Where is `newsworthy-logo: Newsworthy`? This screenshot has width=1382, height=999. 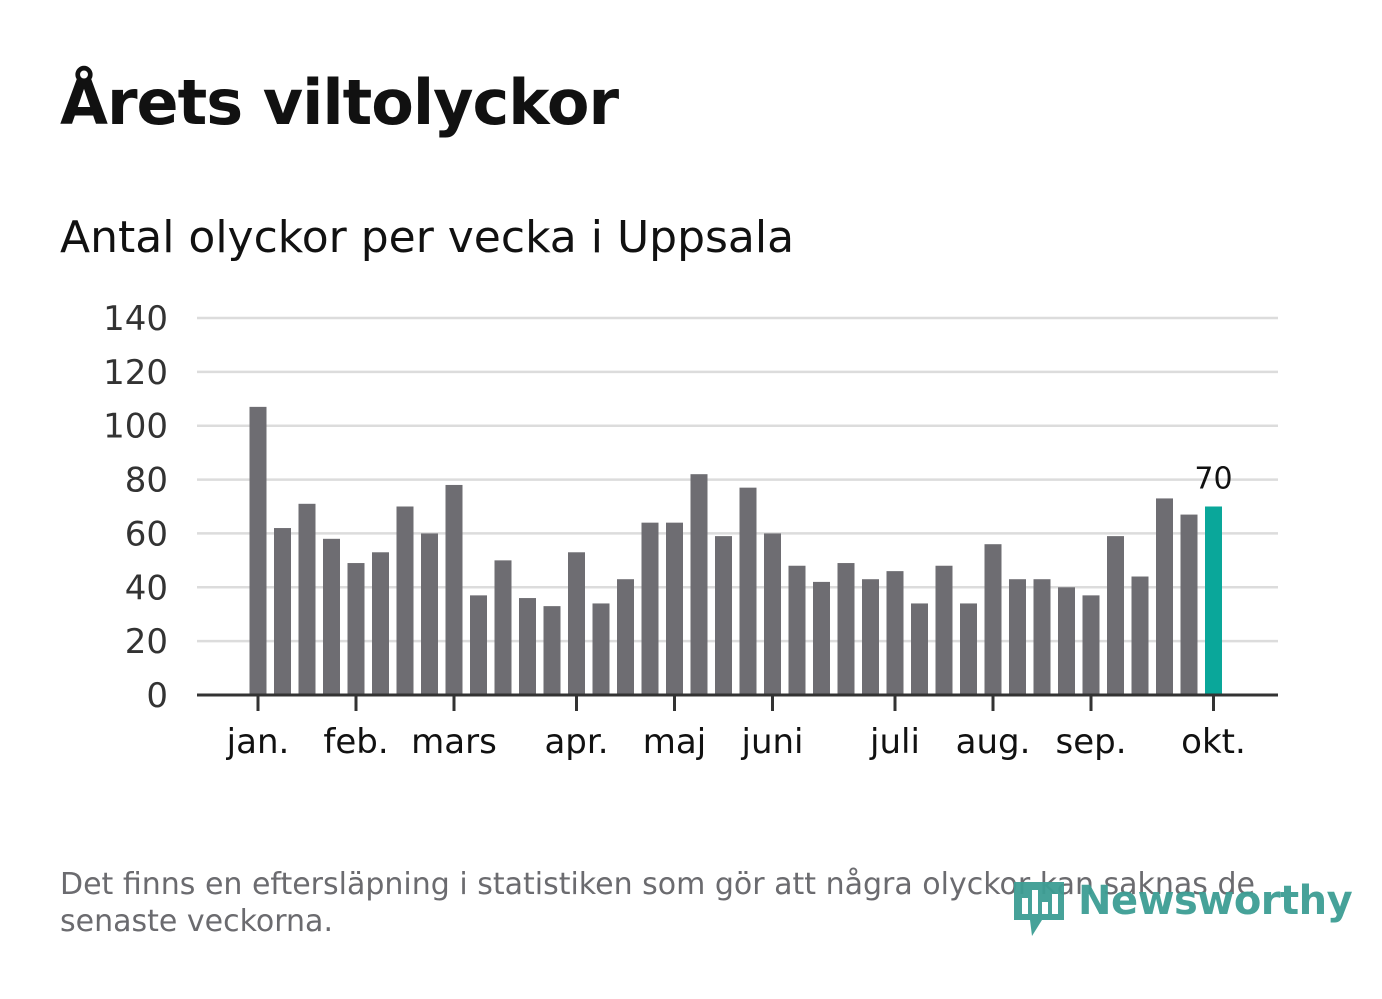
newsworthy-logo: Newsworthy is located at coordinates (1182, 908).